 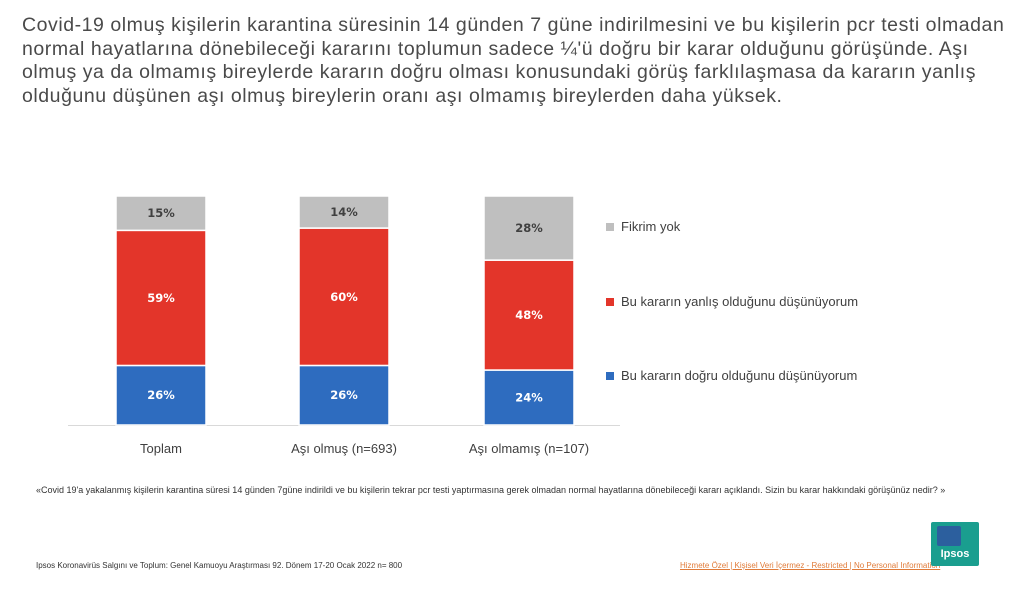 I want to click on data-label: 15%, so click(x=161, y=213).